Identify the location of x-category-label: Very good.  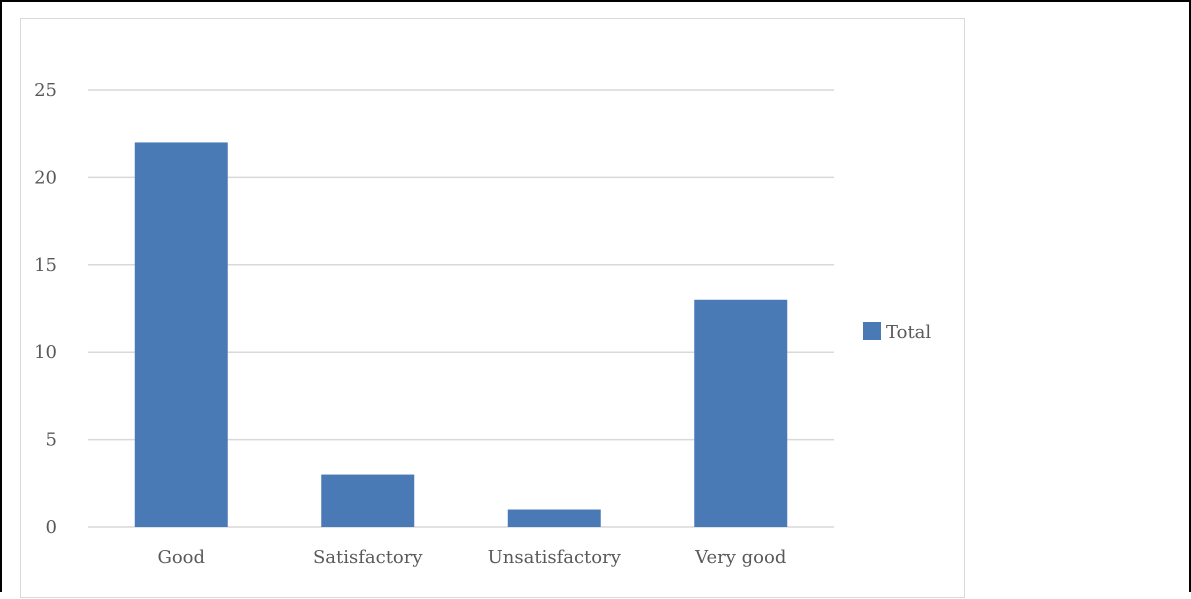
(740, 557).